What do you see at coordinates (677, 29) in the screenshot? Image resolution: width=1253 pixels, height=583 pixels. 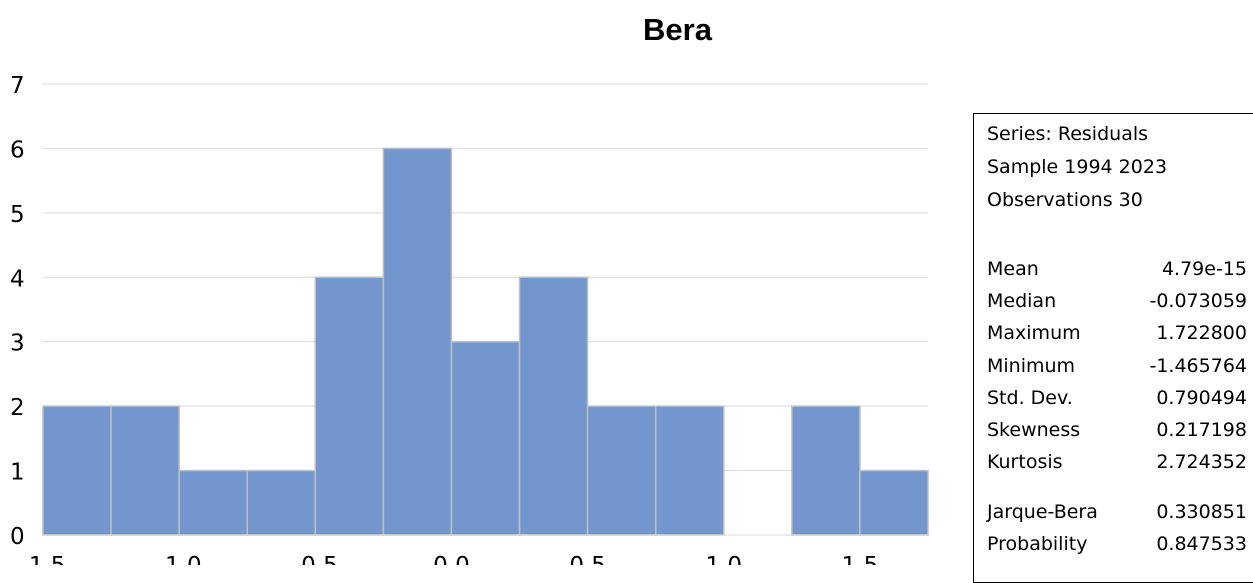 I see `chart-title: Bera` at bounding box center [677, 29].